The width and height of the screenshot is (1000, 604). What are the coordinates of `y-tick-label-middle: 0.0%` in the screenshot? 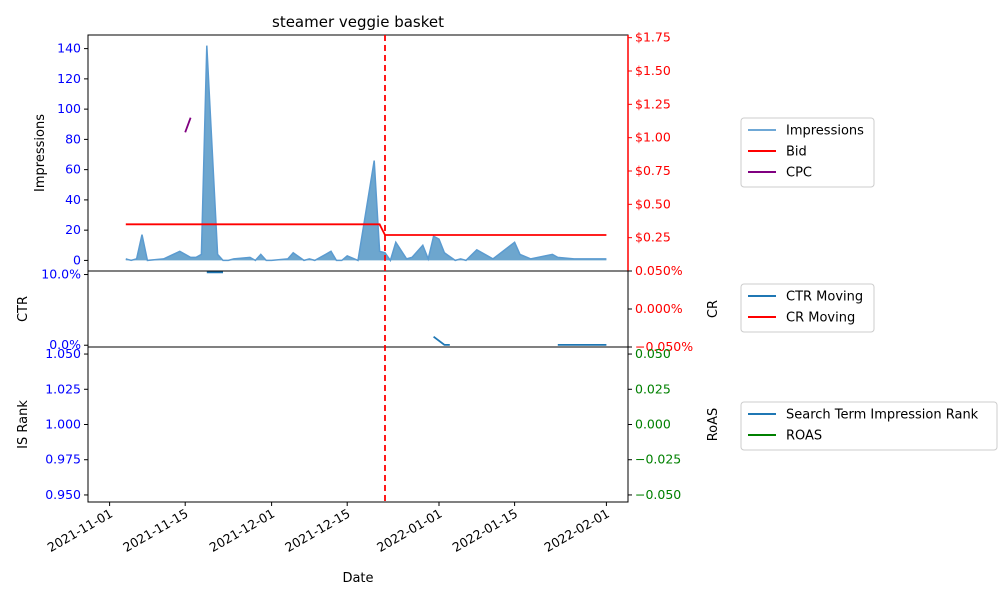 It's located at (65, 344).